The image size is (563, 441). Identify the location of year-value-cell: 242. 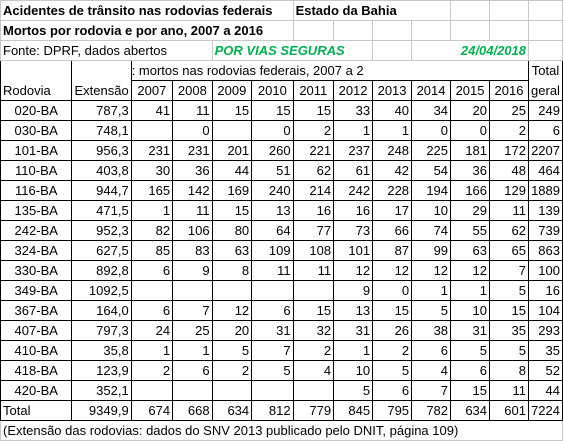
(353, 190).